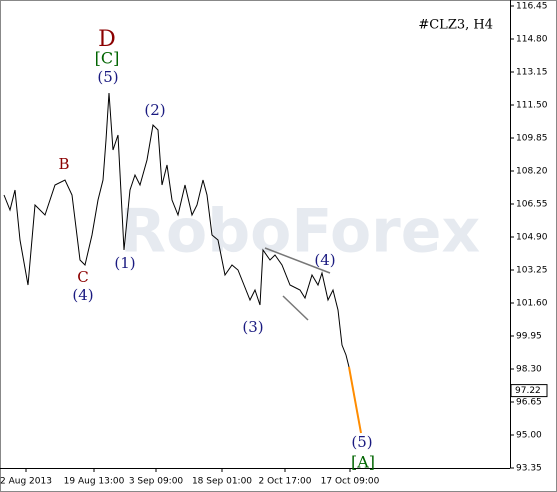 The width and height of the screenshot is (557, 492). What do you see at coordinates (252, 327) in the screenshot?
I see `wave-label: (3)` at bounding box center [252, 327].